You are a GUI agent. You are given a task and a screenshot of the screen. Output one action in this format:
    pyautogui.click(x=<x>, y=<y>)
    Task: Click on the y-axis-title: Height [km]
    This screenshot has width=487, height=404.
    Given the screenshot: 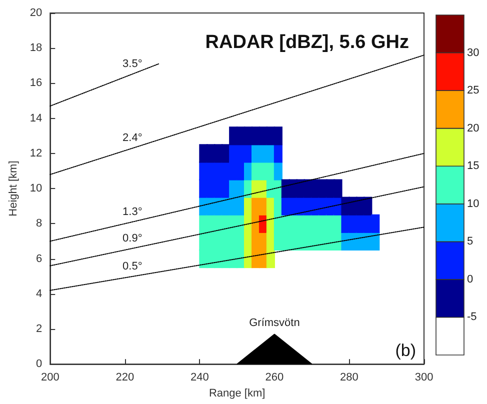 What is the action you would take?
    pyautogui.click(x=14, y=188)
    